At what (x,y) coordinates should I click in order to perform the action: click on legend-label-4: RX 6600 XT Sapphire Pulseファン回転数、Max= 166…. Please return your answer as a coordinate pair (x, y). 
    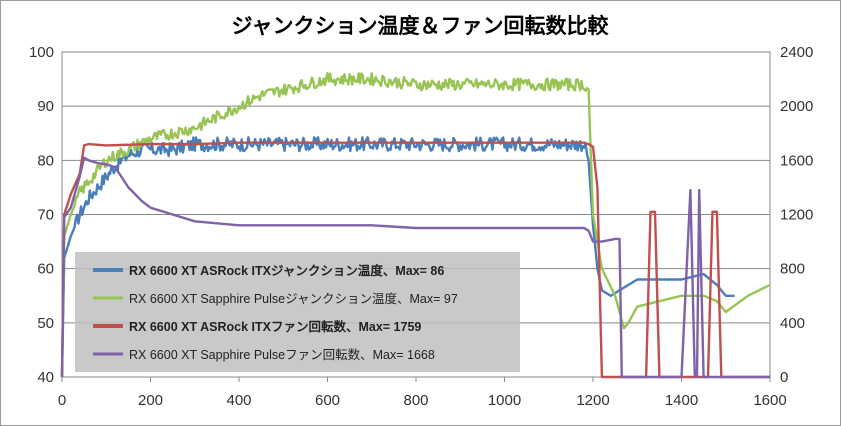
    Looking at the image, I should click on (282, 354).